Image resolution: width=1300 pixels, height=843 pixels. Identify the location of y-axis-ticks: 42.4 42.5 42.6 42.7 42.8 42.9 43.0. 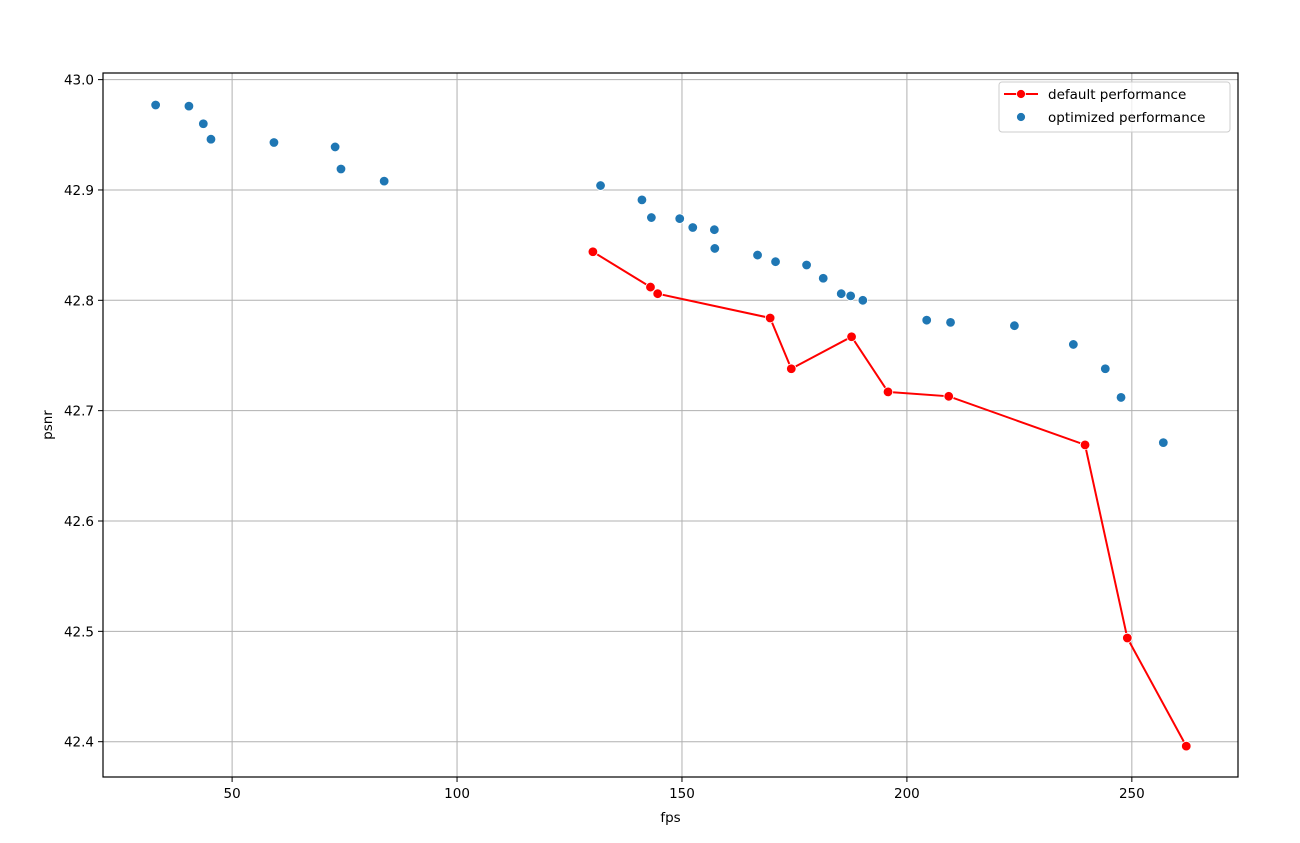
(83, 412).